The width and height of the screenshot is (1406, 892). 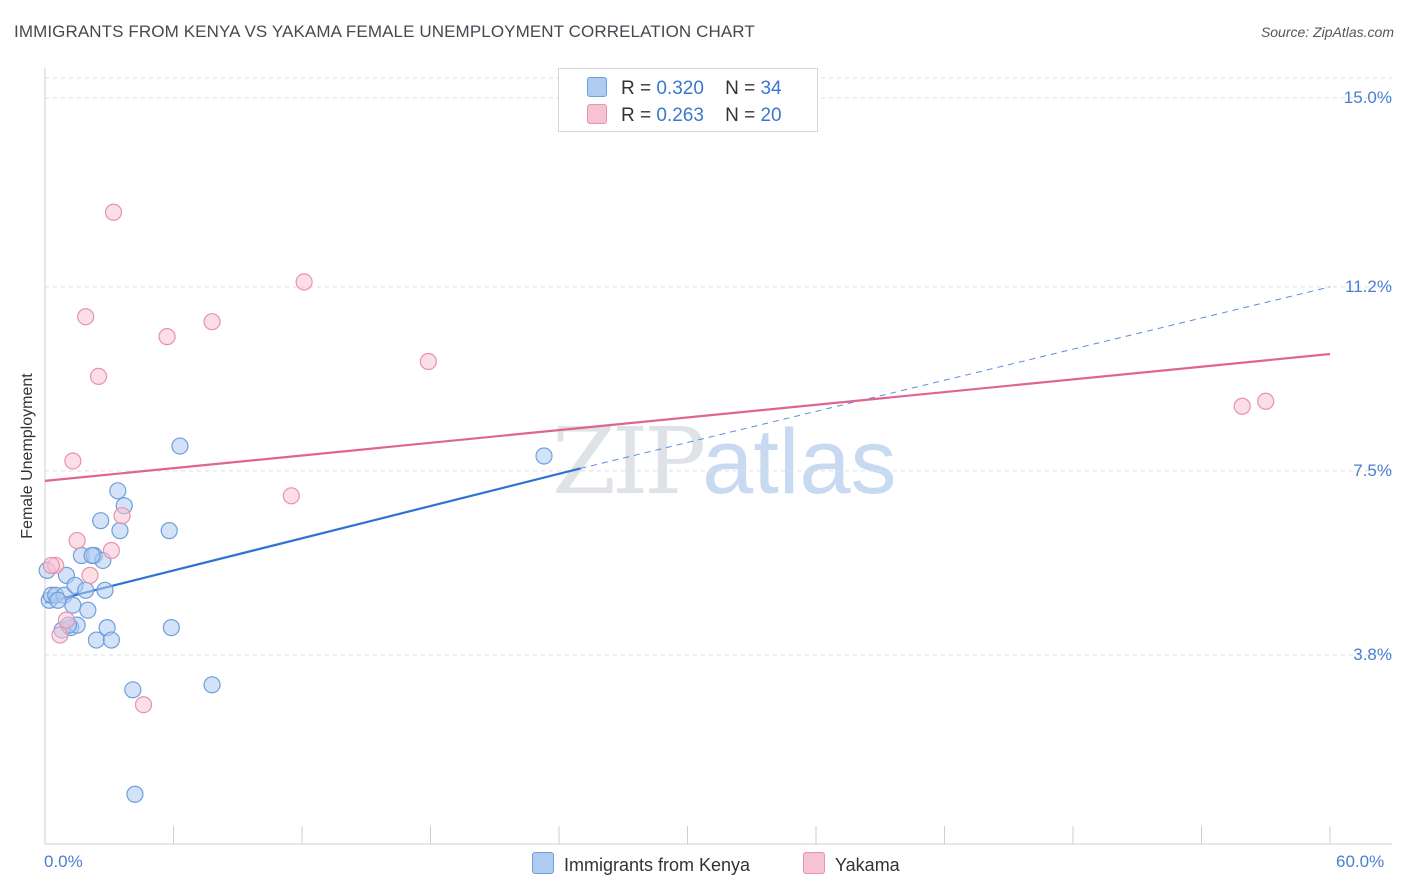 What do you see at coordinates (771, 88) in the screenshot?
I see `legend-n-value: 34` at bounding box center [771, 88].